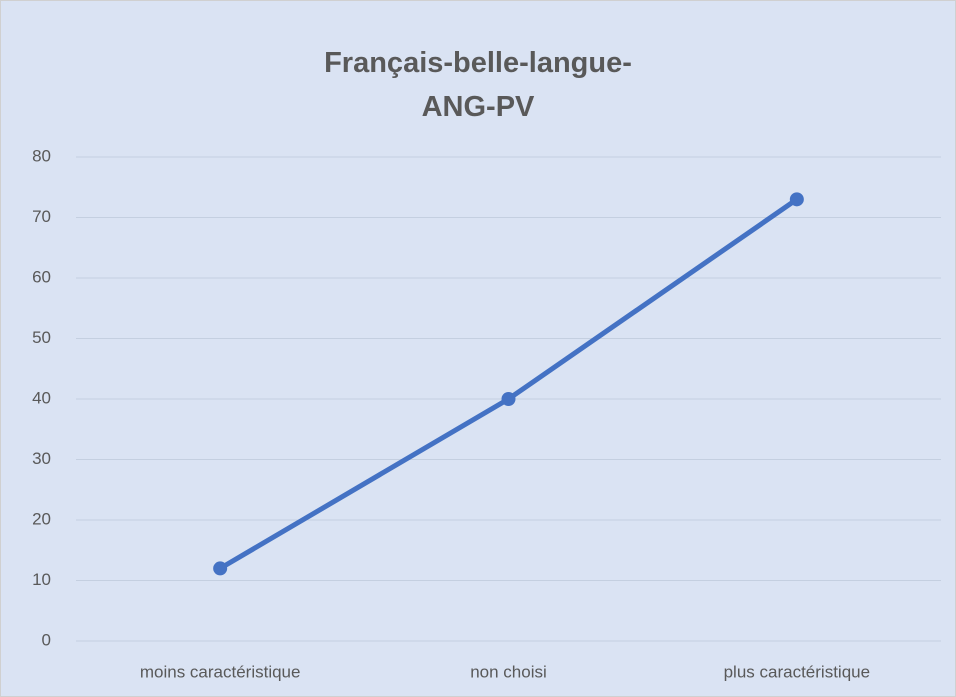 This screenshot has width=956, height=697. I want to click on chart-title: Français-belle-langue-ANG-PV, so click(478, 85).